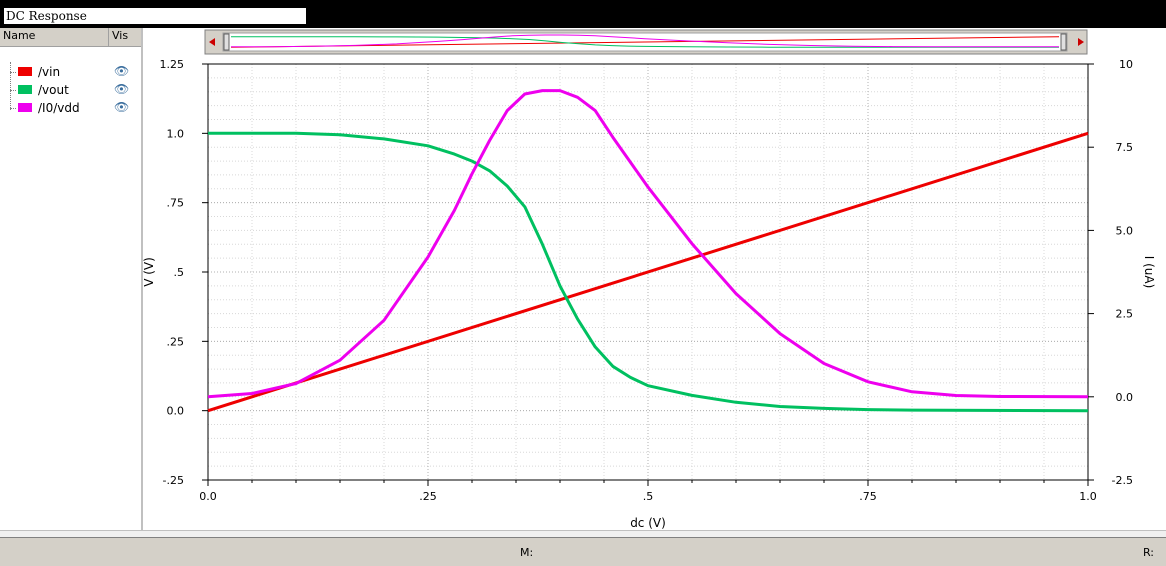 The width and height of the screenshot is (1166, 566). Describe the element at coordinates (1126, 64) in the screenshot. I see `y2-tick-label: 10` at that location.